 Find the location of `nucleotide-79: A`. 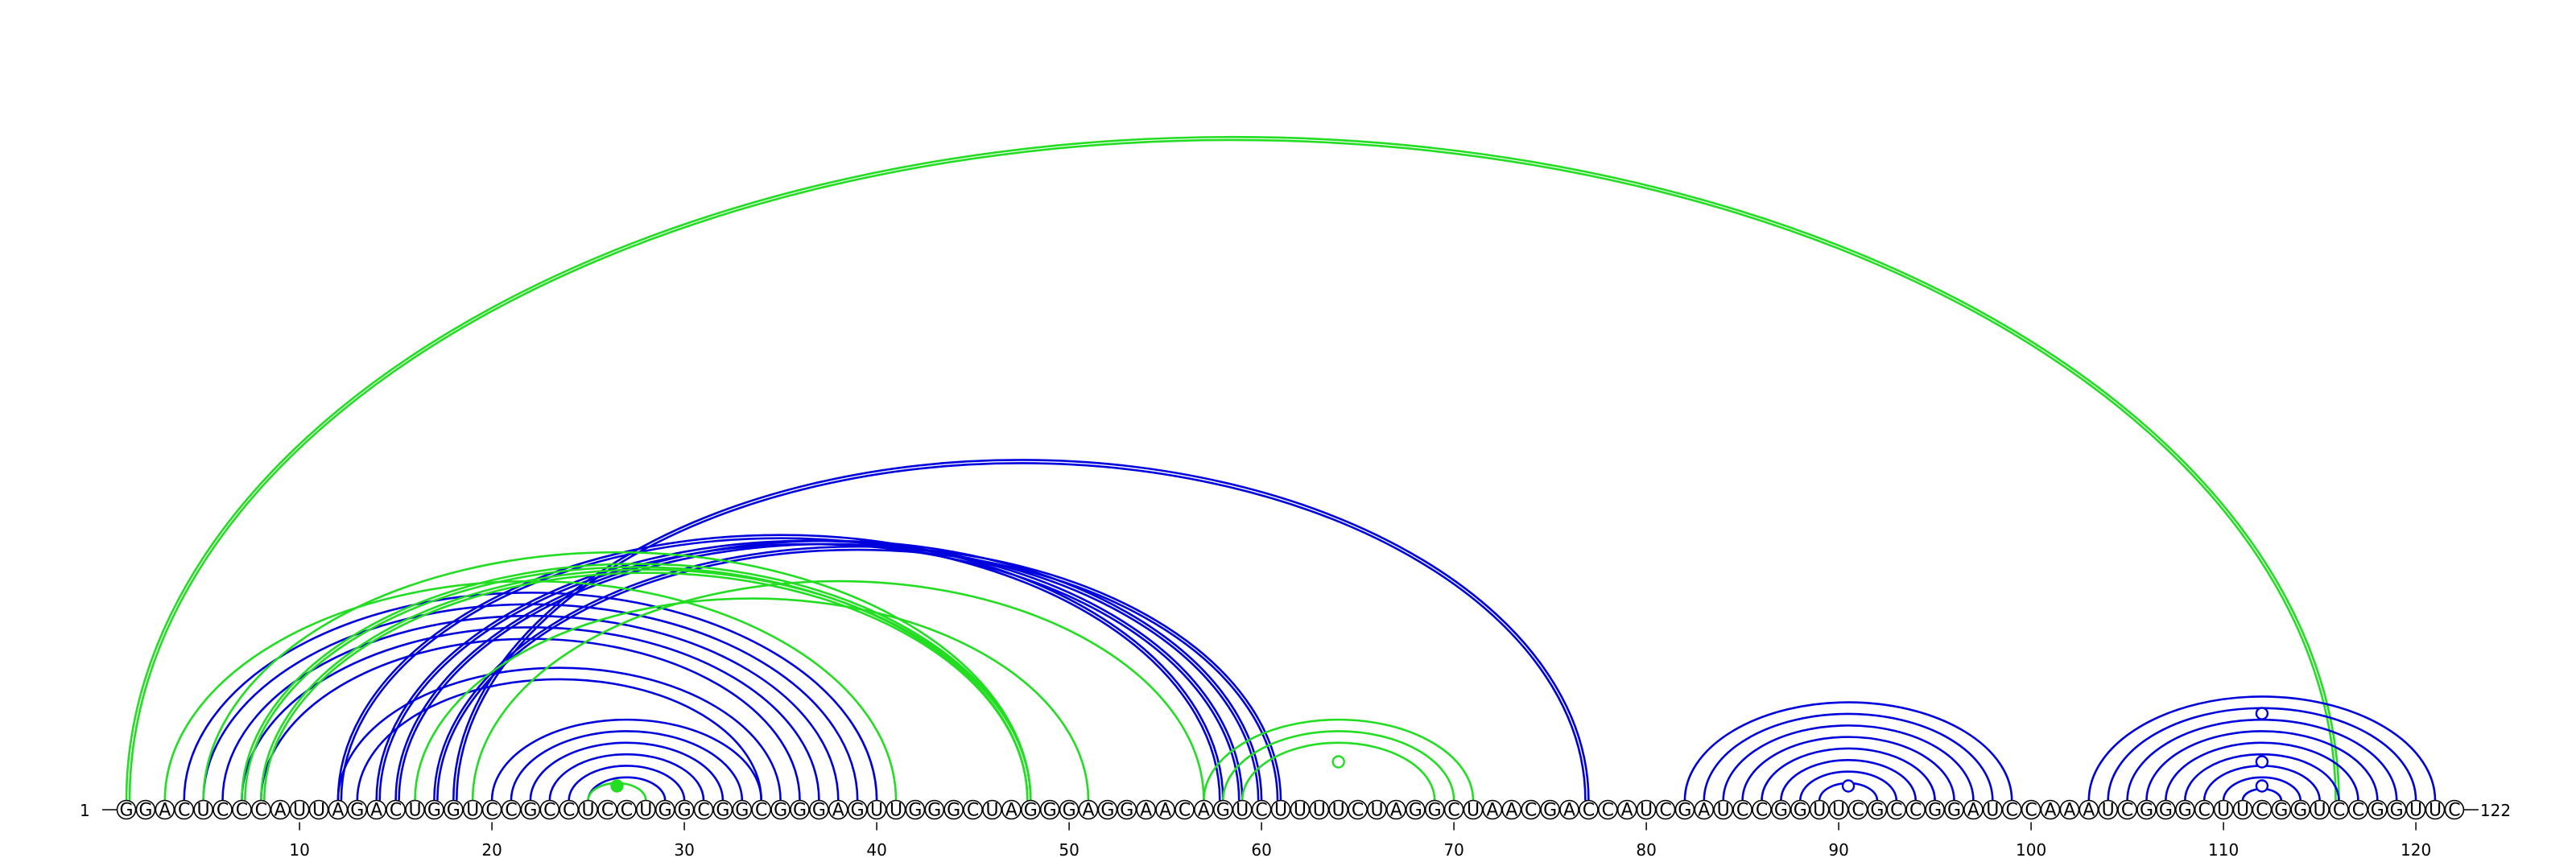

nucleotide-79: A is located at coordinates (1626, 810).